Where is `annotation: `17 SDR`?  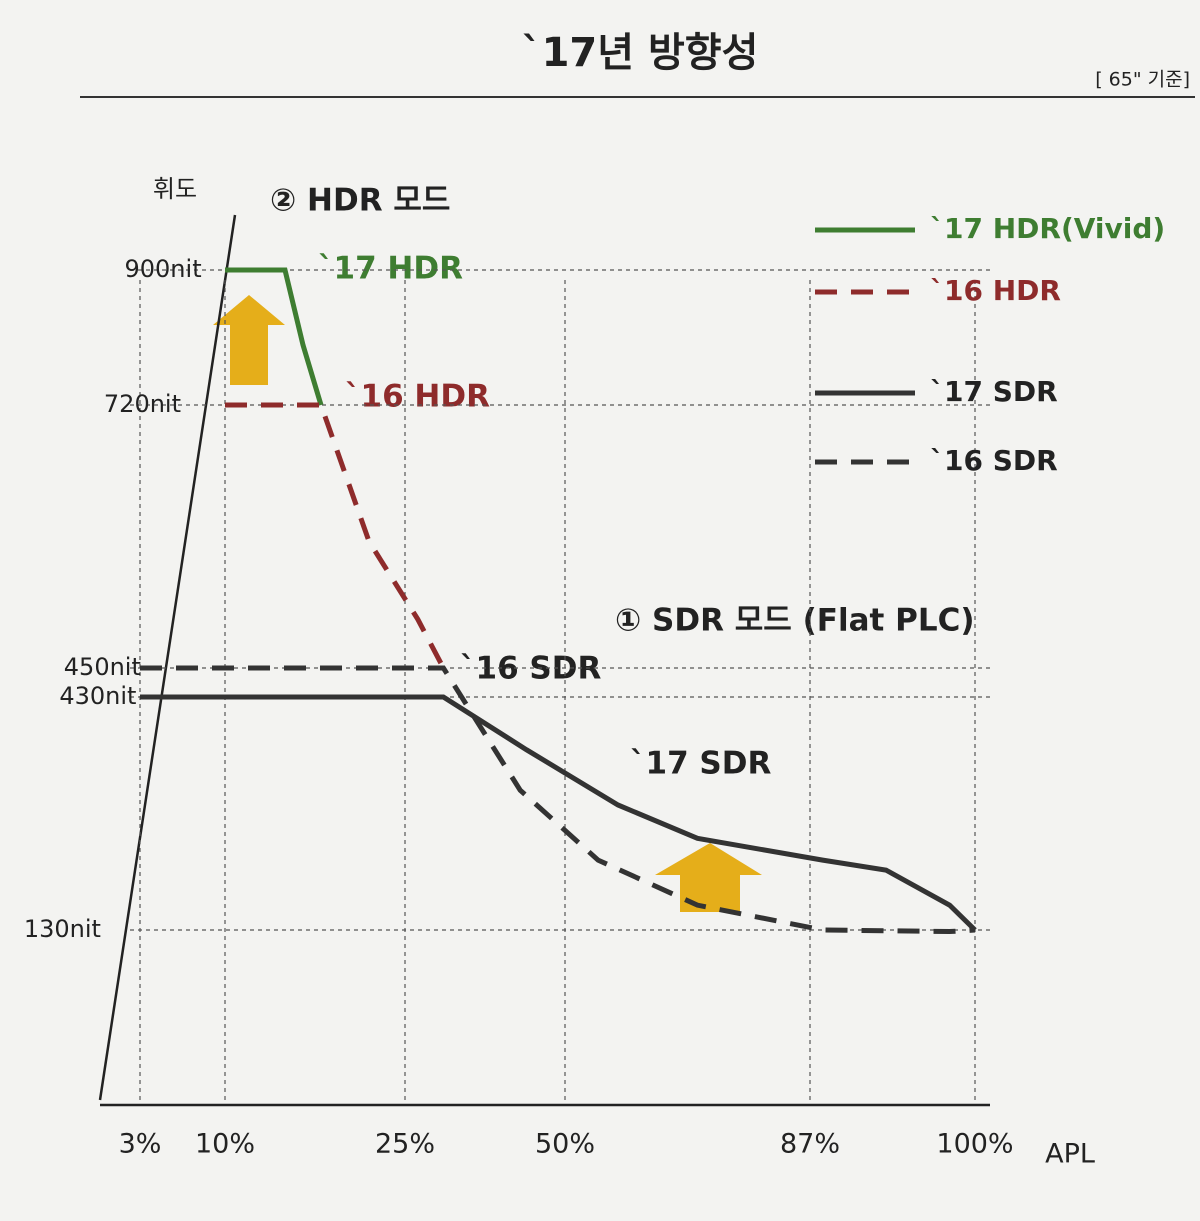
annotation: `17 SDR is located at coordinates (700, 764).